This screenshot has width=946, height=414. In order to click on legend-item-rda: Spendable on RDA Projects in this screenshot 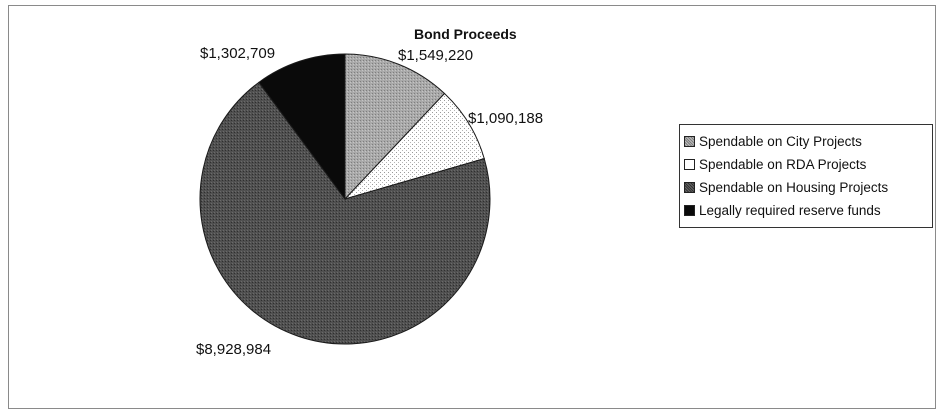, I will do `click(806, 164)`.